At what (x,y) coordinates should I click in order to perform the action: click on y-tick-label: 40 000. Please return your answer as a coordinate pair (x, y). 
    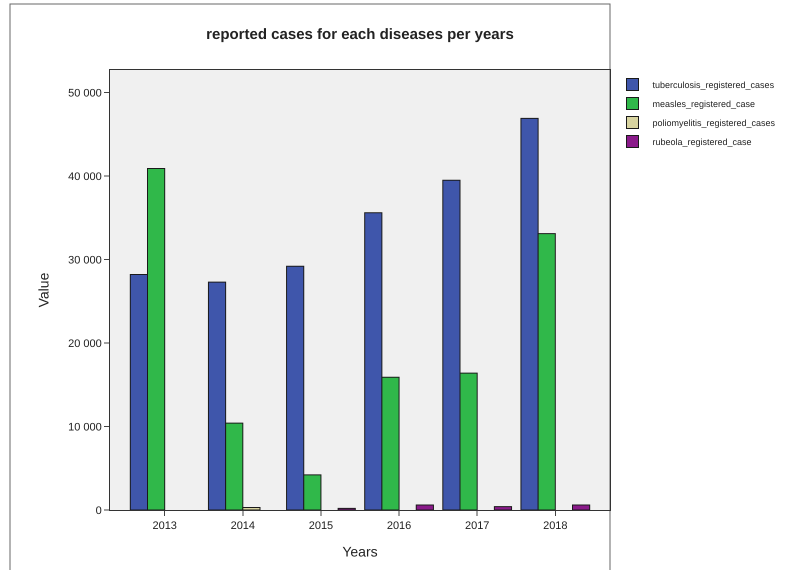
    Looking at the image, I should click on (85, 176).